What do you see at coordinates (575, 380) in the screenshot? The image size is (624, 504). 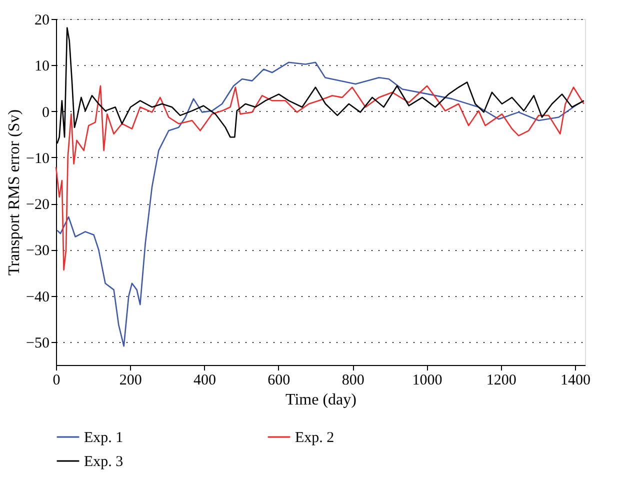 I see `x-tick-label: 1400` at bounding box center [575, 380].